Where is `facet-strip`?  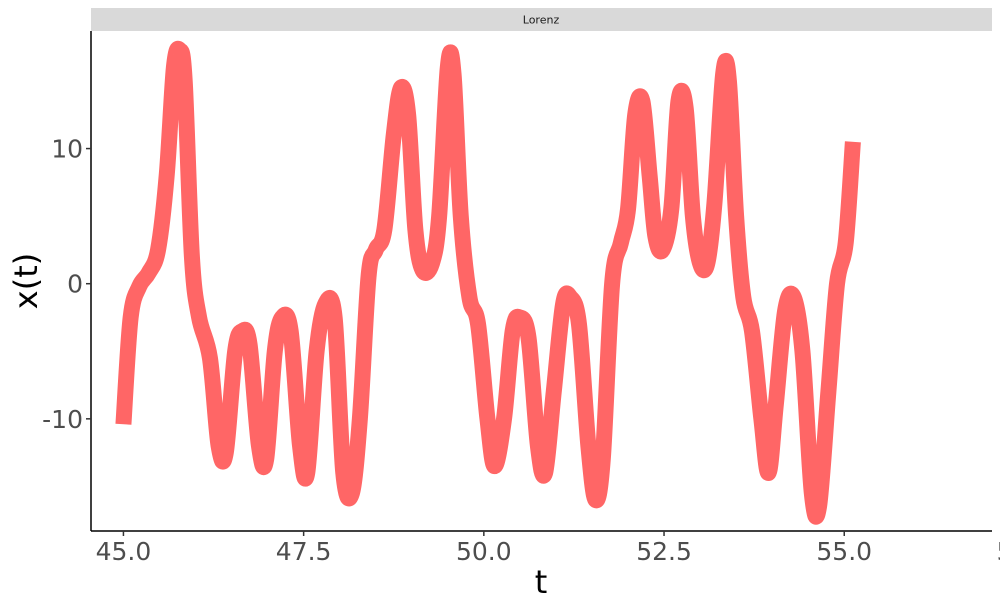 facet-strip is located at coordinates (541, 19).